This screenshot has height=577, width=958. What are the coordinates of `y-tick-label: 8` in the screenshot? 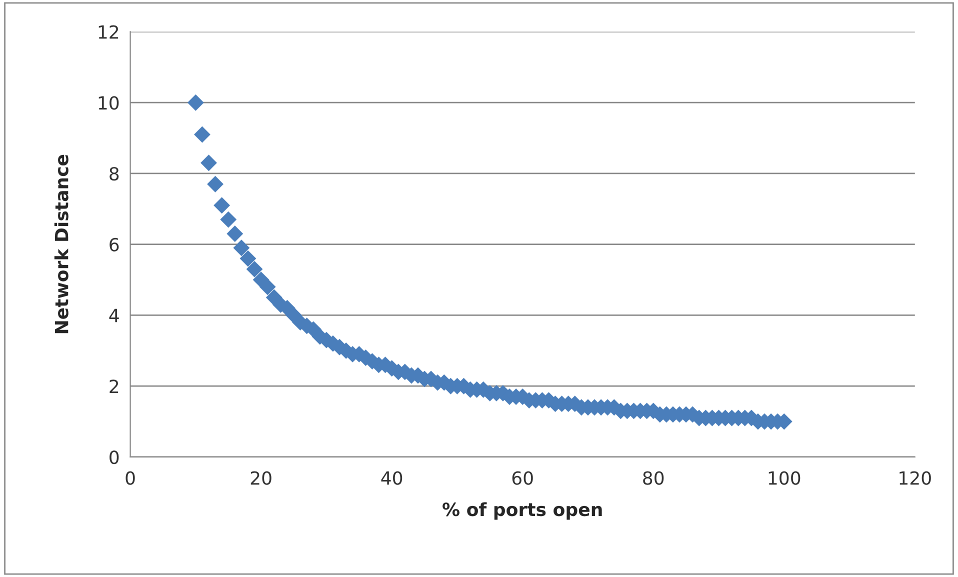 It's located at (114, 173).